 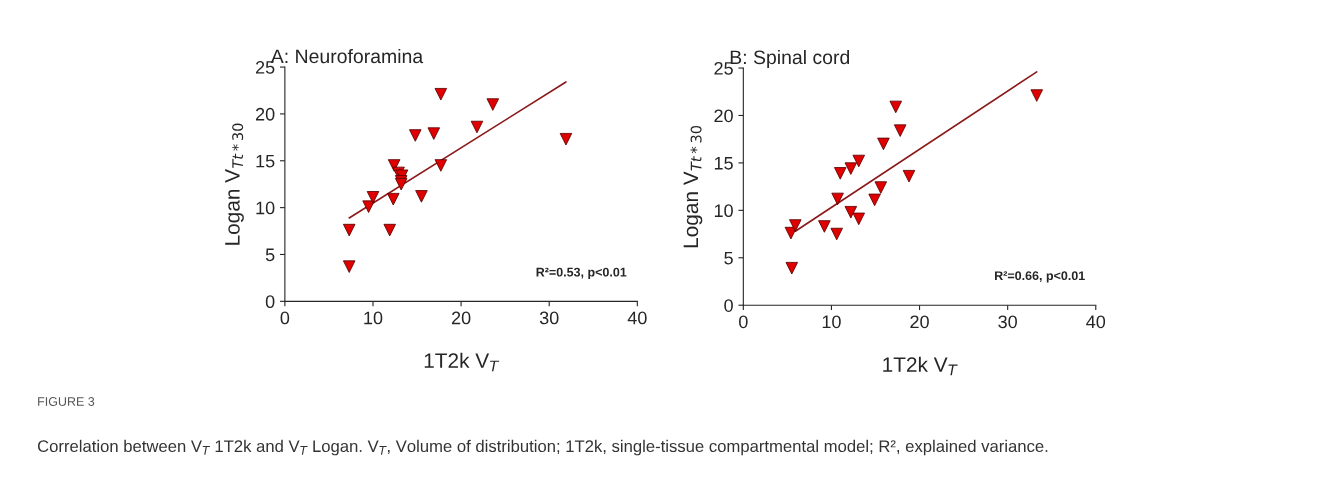 What do you see at coordinates (347, 56) in the screenshot?
I see `chart-title: A: Neuroforamina` at bounding box center [347, 56].